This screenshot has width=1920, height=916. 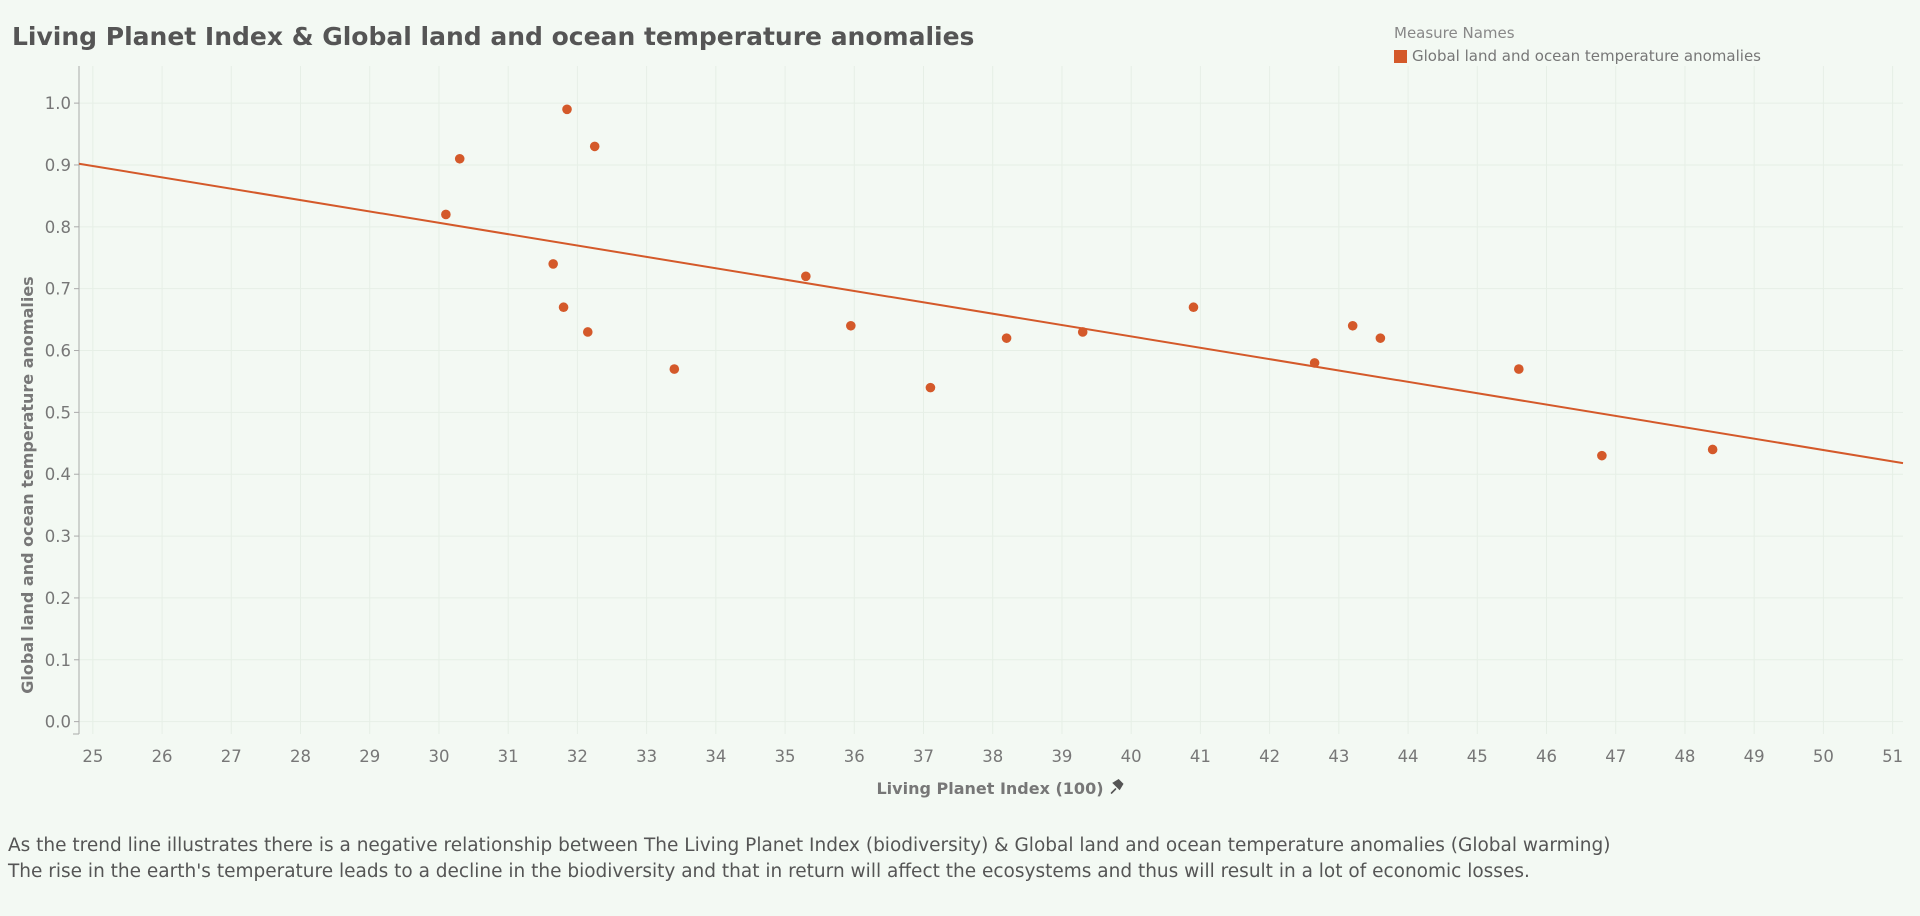 What do you see at coordinates (1408, 756) in the screenshot?
I see `x-tick-label: 44` at bounding box center [1408, 756].